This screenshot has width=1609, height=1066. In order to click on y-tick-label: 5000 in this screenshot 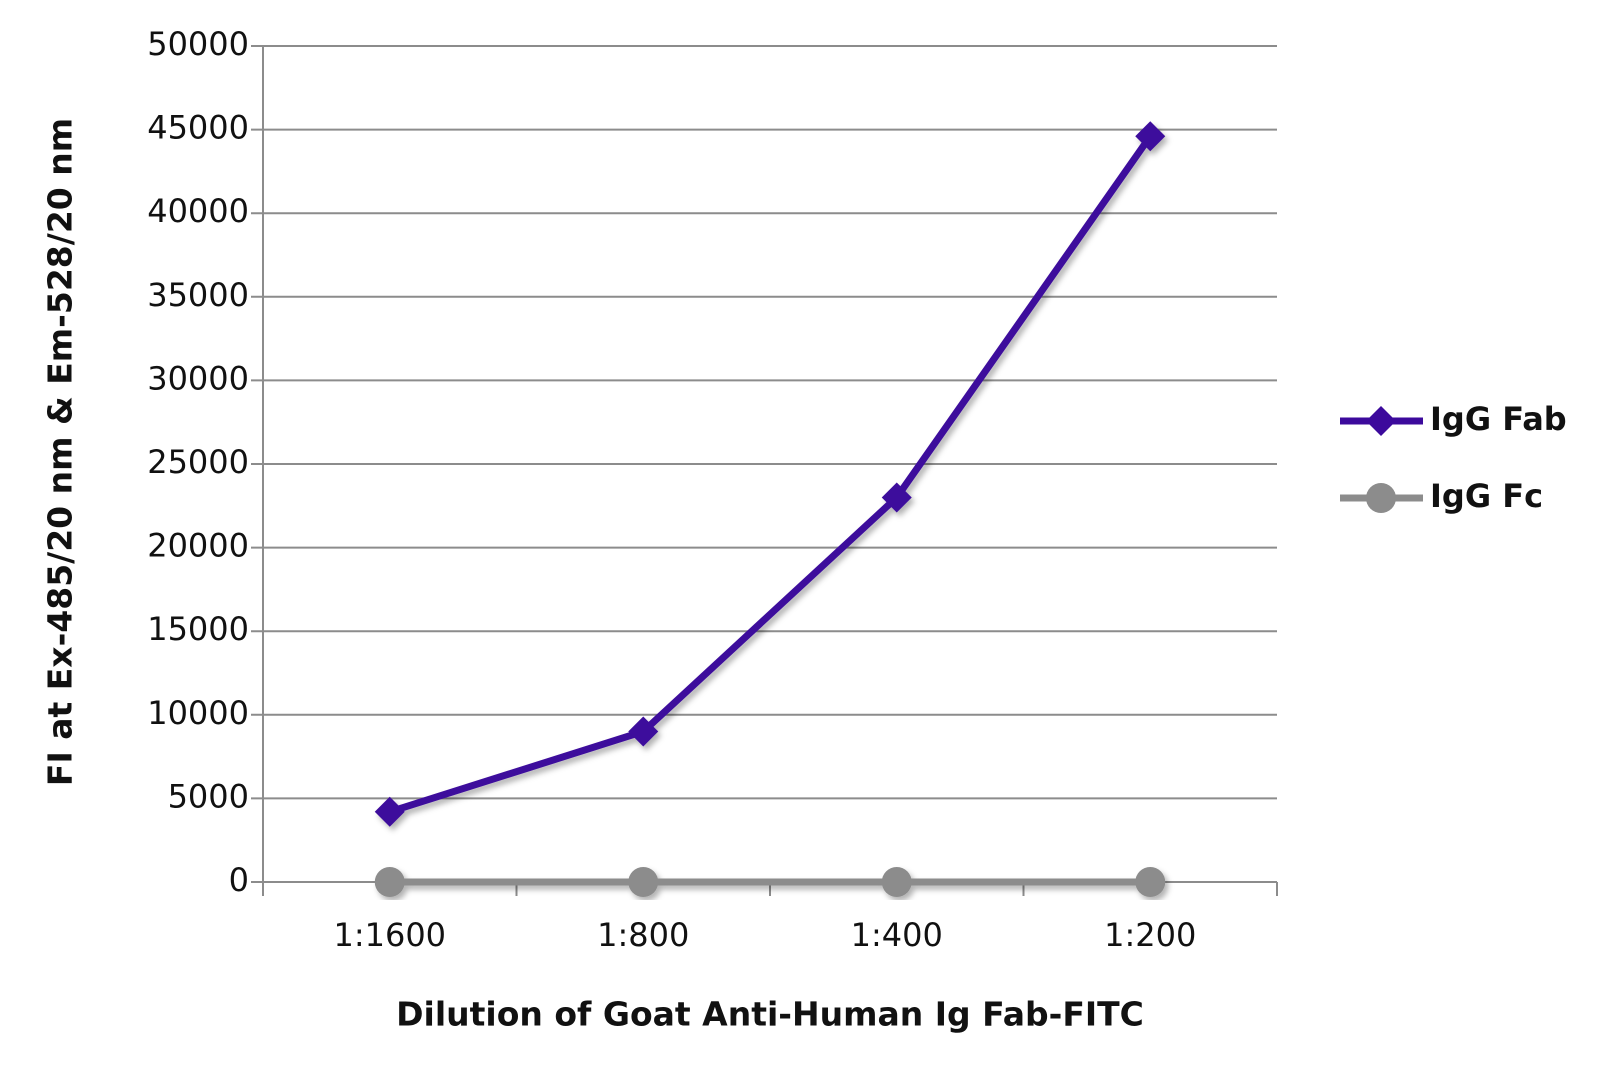, I will do `click(208, 796)`.